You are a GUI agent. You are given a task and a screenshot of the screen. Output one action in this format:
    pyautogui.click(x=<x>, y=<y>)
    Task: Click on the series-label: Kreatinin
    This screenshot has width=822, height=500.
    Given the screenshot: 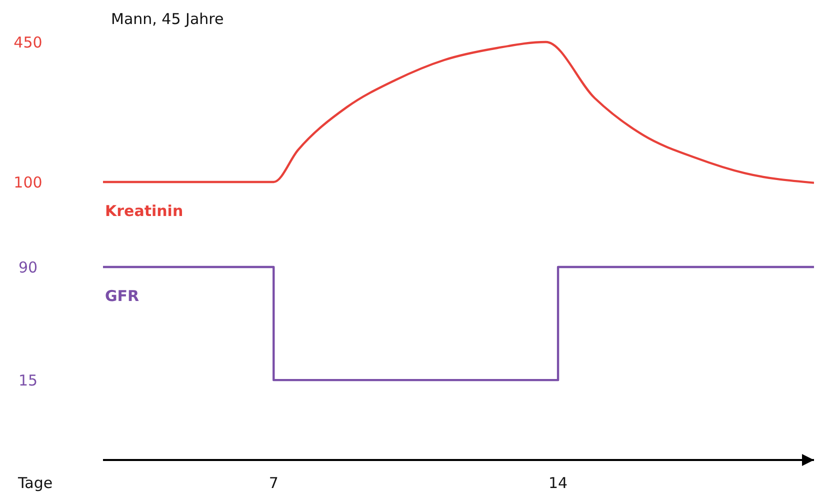 What is the action you would take?
    pyautogui.click(x=144, y=211)
    